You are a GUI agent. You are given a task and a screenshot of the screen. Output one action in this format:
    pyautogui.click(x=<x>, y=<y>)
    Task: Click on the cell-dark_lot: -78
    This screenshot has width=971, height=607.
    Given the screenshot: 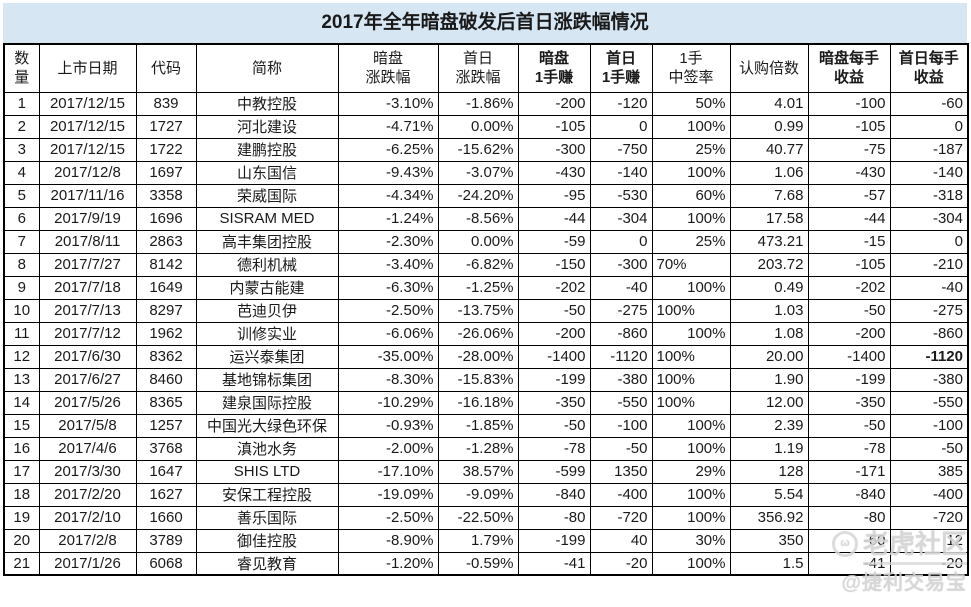 What is the action you would take?
    pyautogui.click(x=554, y=448)
    